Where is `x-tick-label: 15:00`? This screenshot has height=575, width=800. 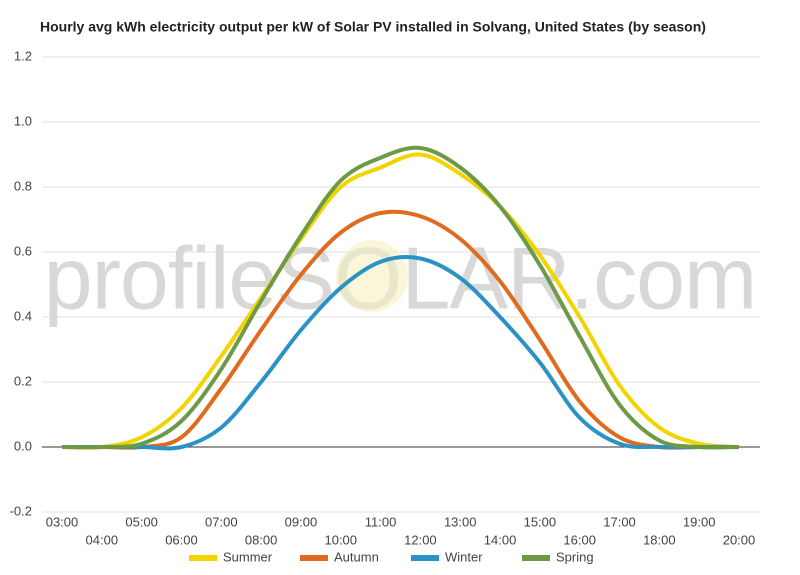 x-tick-label: 15:00 is located at coordinates (540, 521).